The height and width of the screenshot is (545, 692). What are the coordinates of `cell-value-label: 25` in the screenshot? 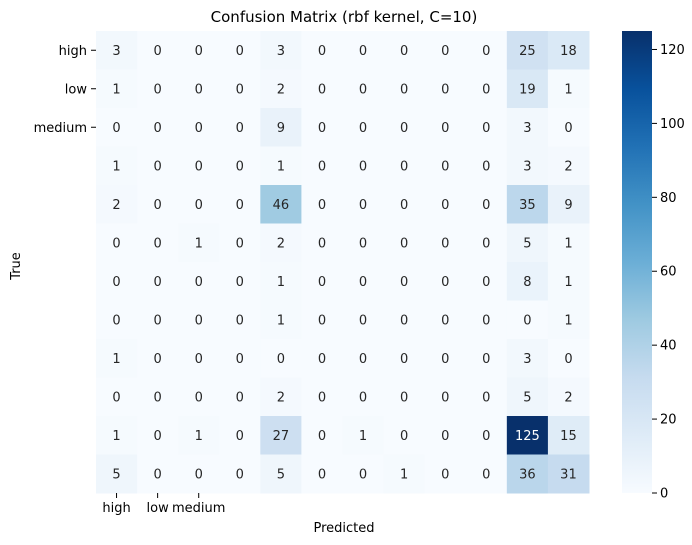 It's located at (527, 51).